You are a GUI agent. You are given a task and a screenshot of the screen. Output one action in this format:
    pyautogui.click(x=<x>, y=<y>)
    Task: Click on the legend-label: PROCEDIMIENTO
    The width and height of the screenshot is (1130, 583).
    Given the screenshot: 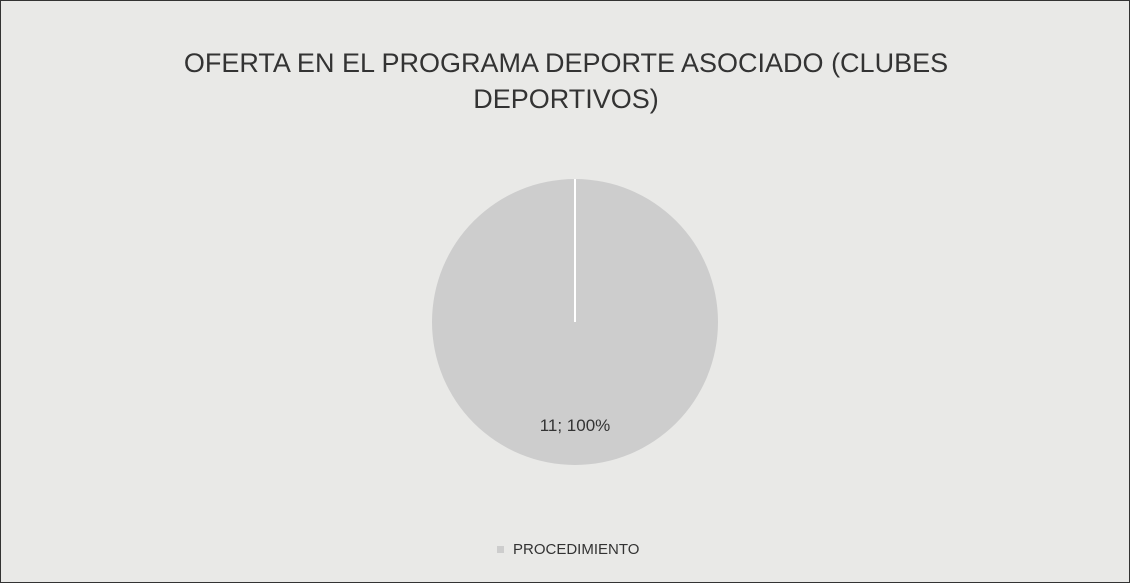 What is the action you would take?
    pyautogui.click(x=576, y=549)
    